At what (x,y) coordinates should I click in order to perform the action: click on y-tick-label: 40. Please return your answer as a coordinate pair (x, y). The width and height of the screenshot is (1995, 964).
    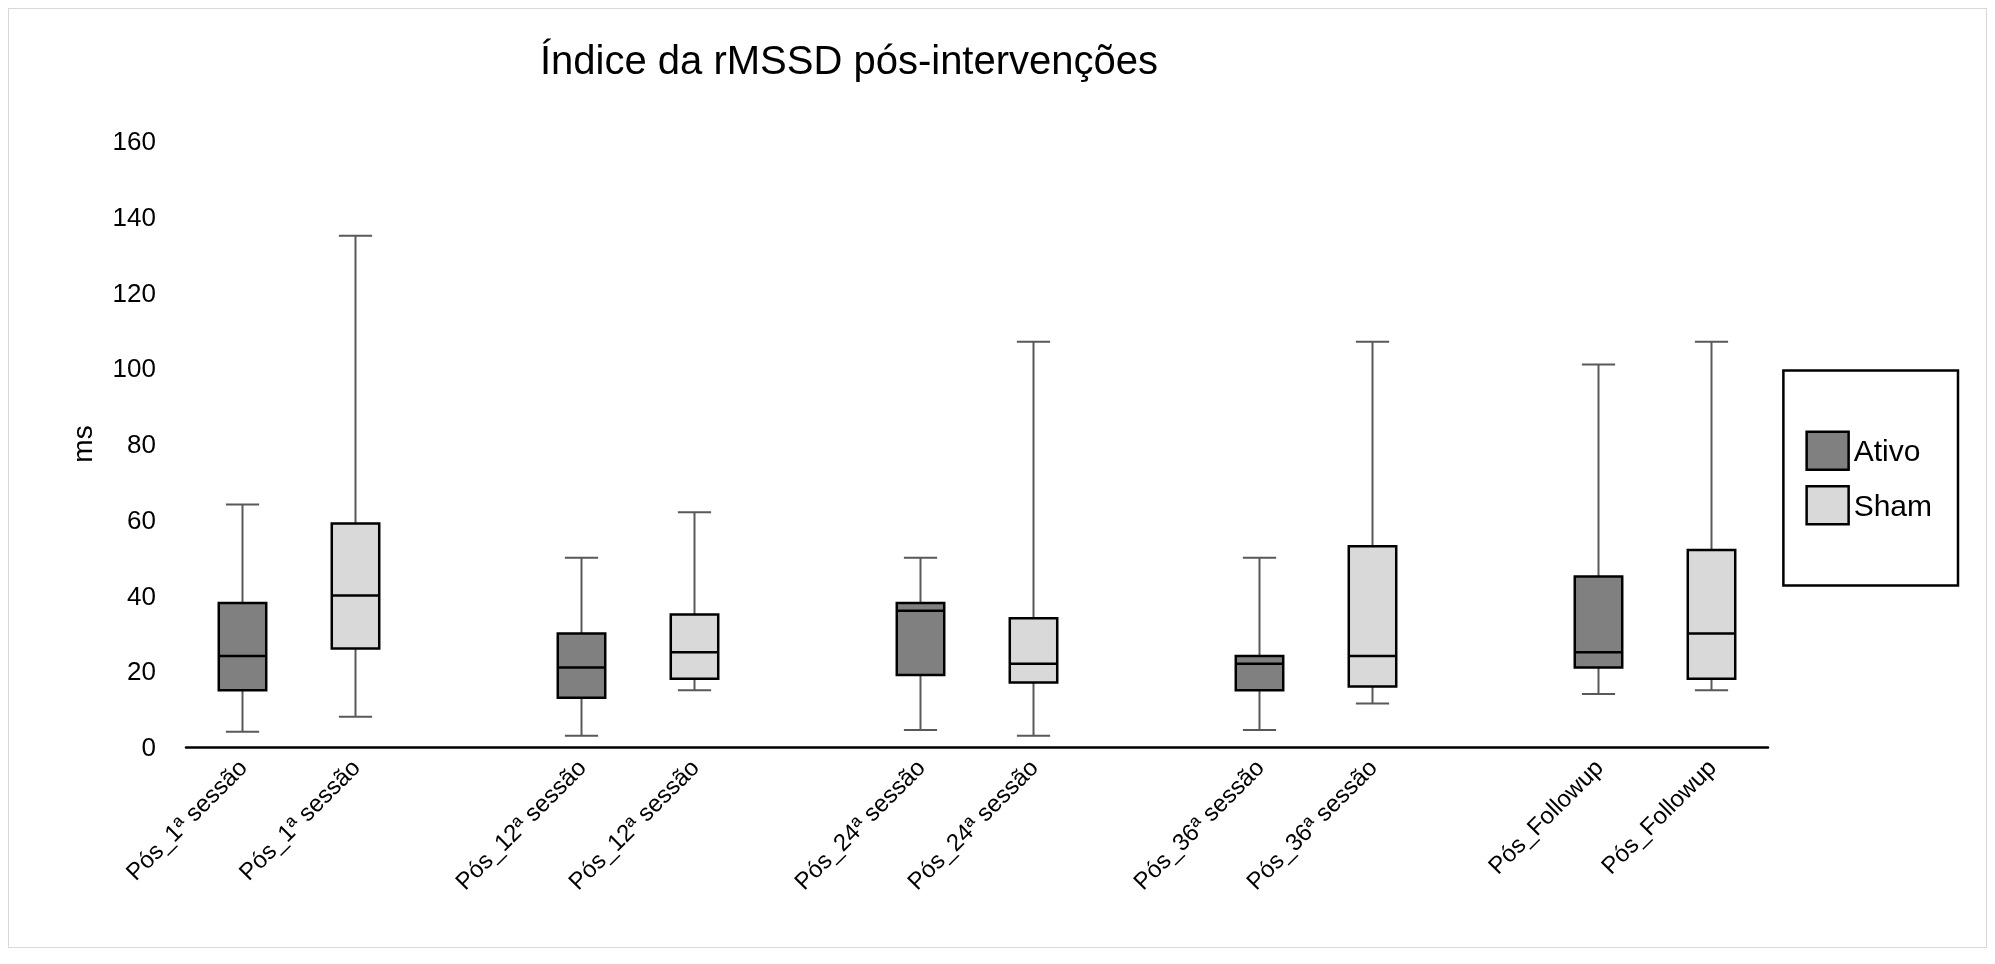
    Looking at the image, I should click on (141, 595).